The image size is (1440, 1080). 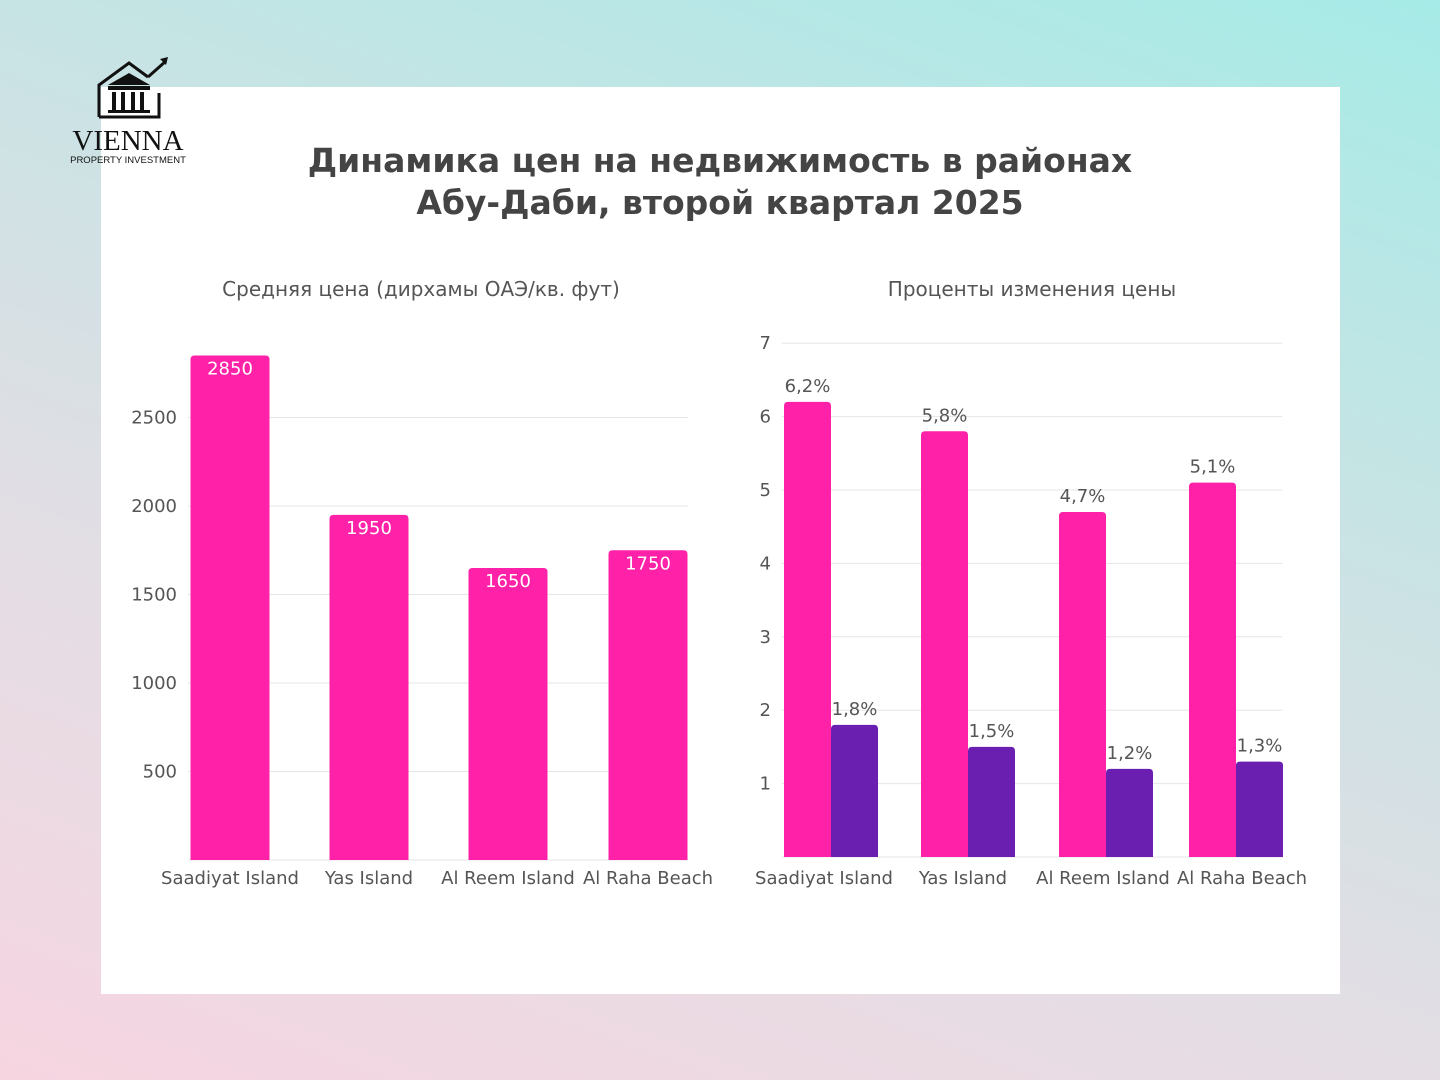 What do you see at coordinates (154, 418) in the screenshot?
I see `y-tick-label: 2500` at bounding box center [154, 418].